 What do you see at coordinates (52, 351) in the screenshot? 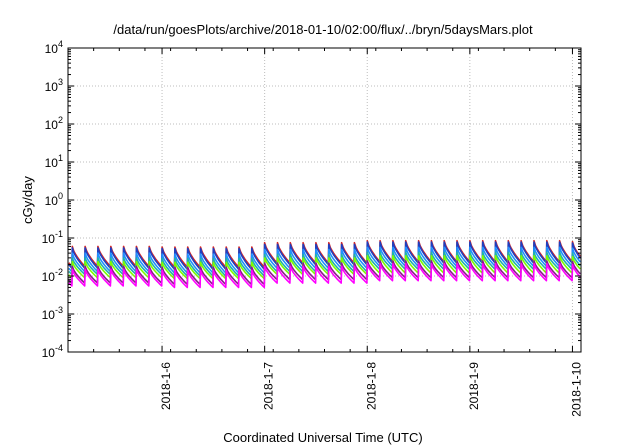
I see `y-tick-label: 10⁻⁴` at bounding box center [52, 351].